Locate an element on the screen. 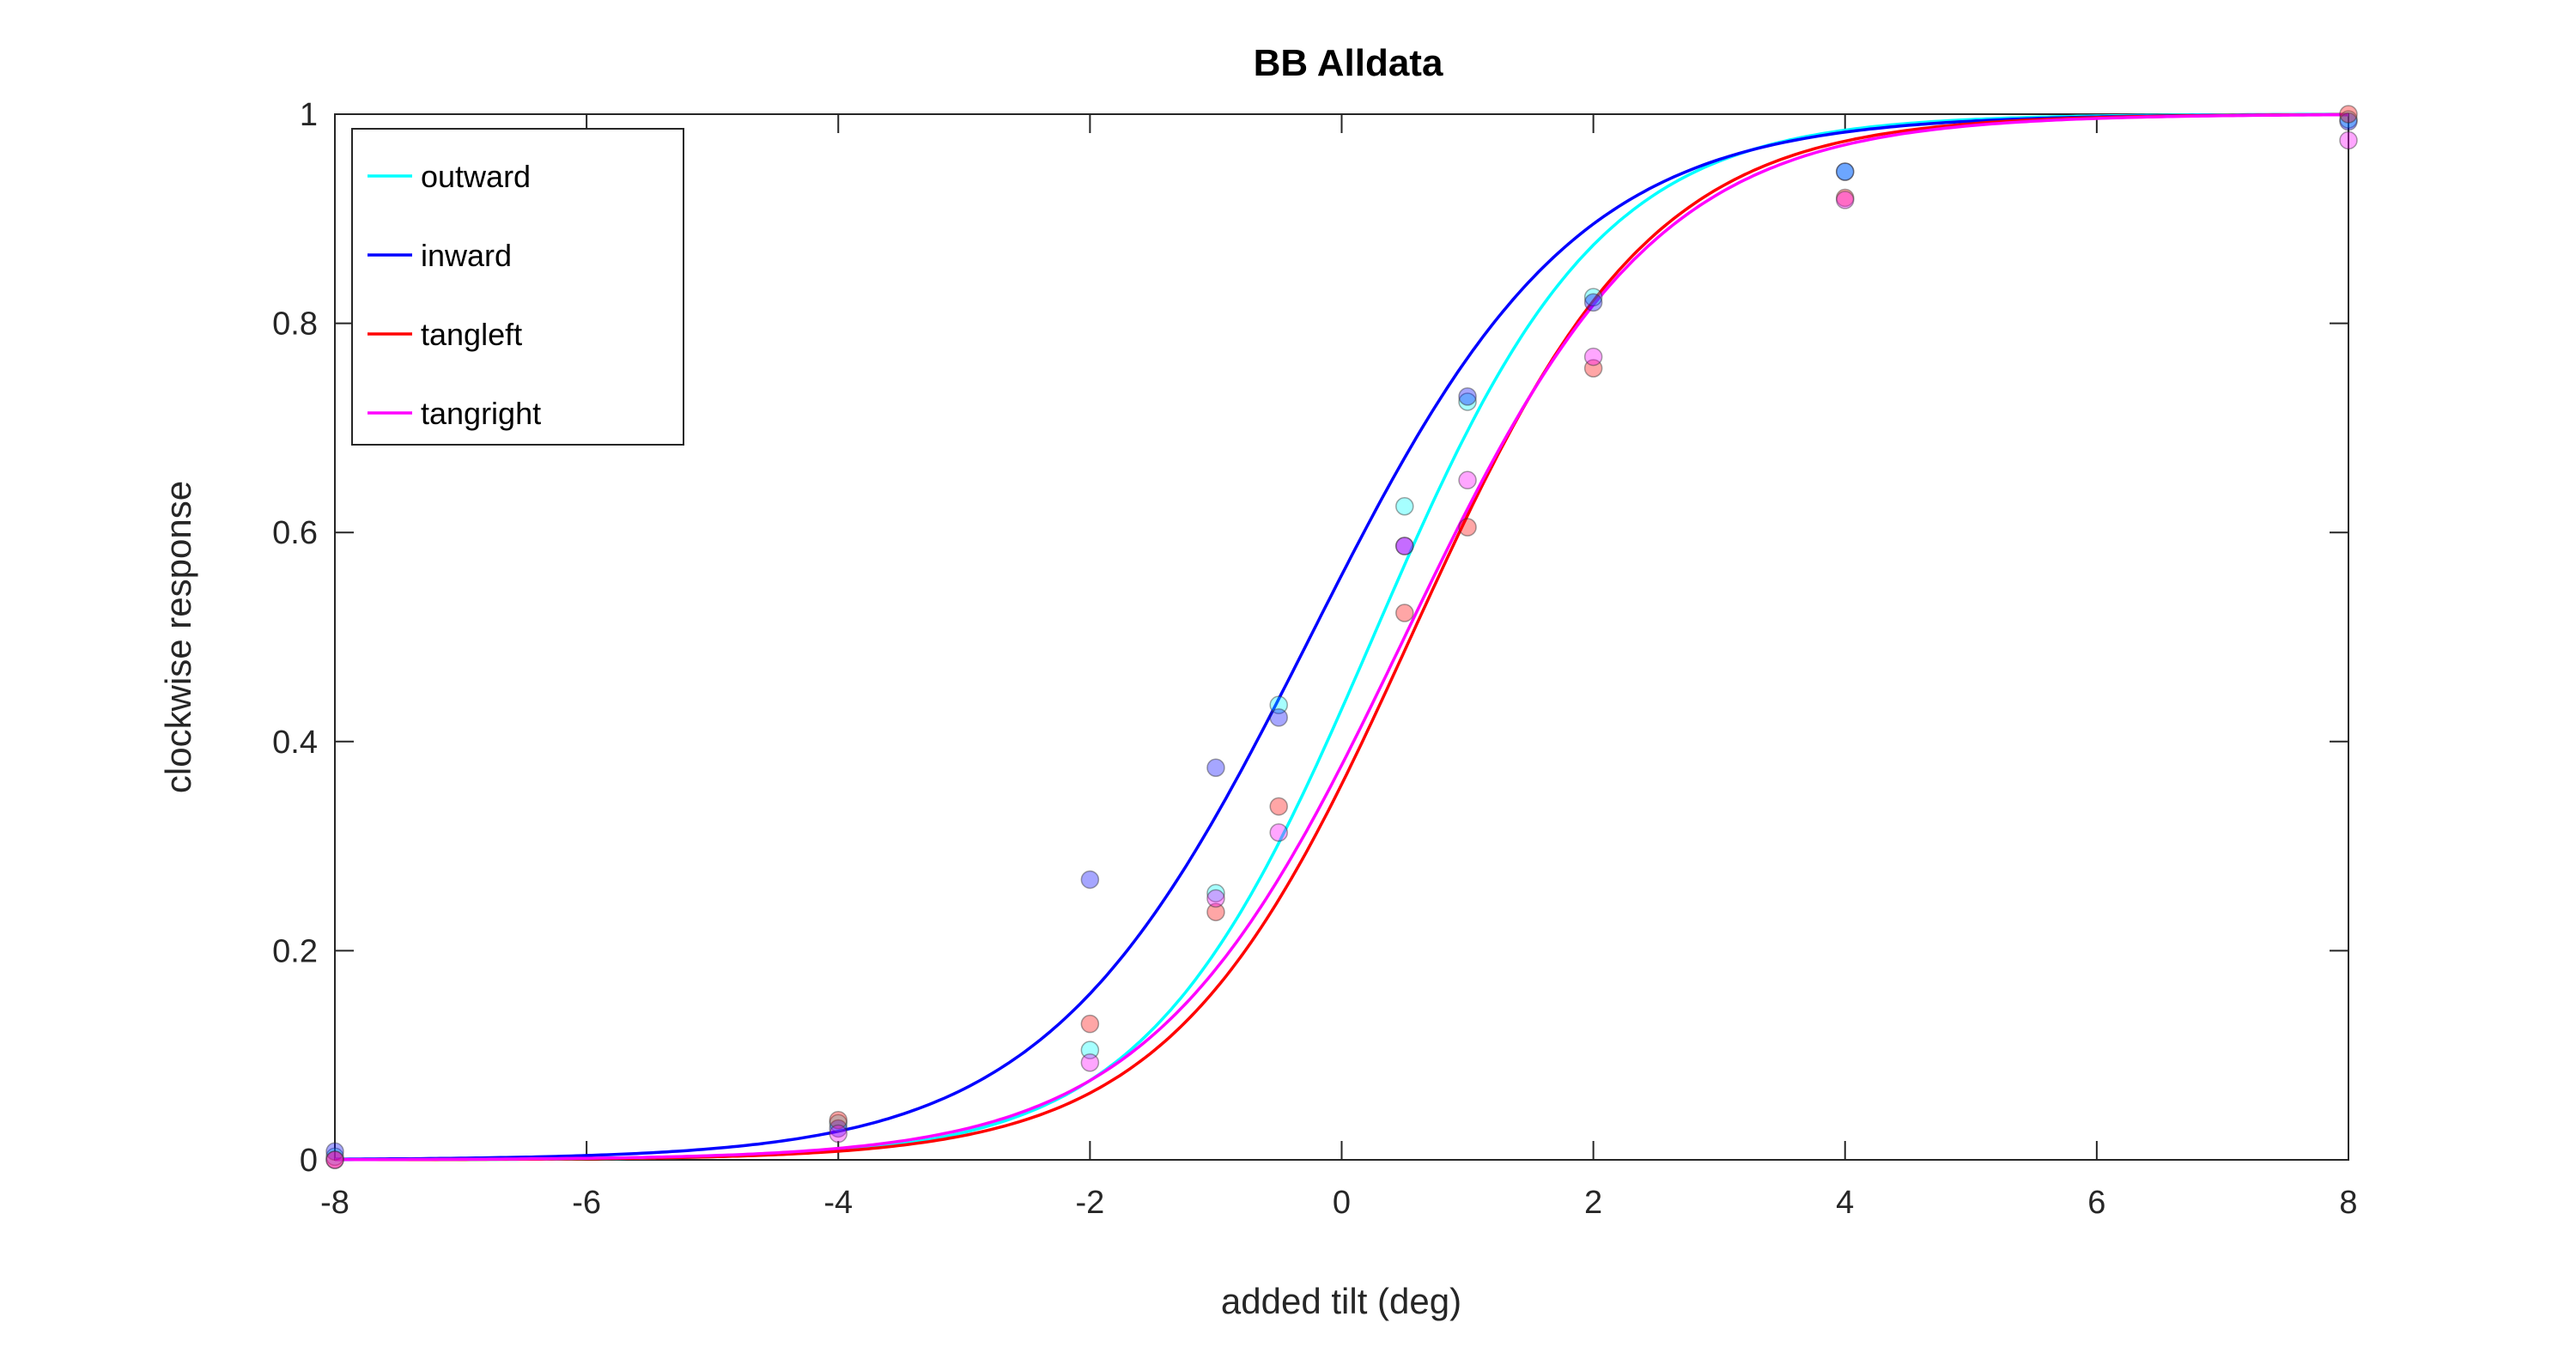 The height and width of the screenshot is (1347, 2576). legend-box is located at coordinates (517, 287).